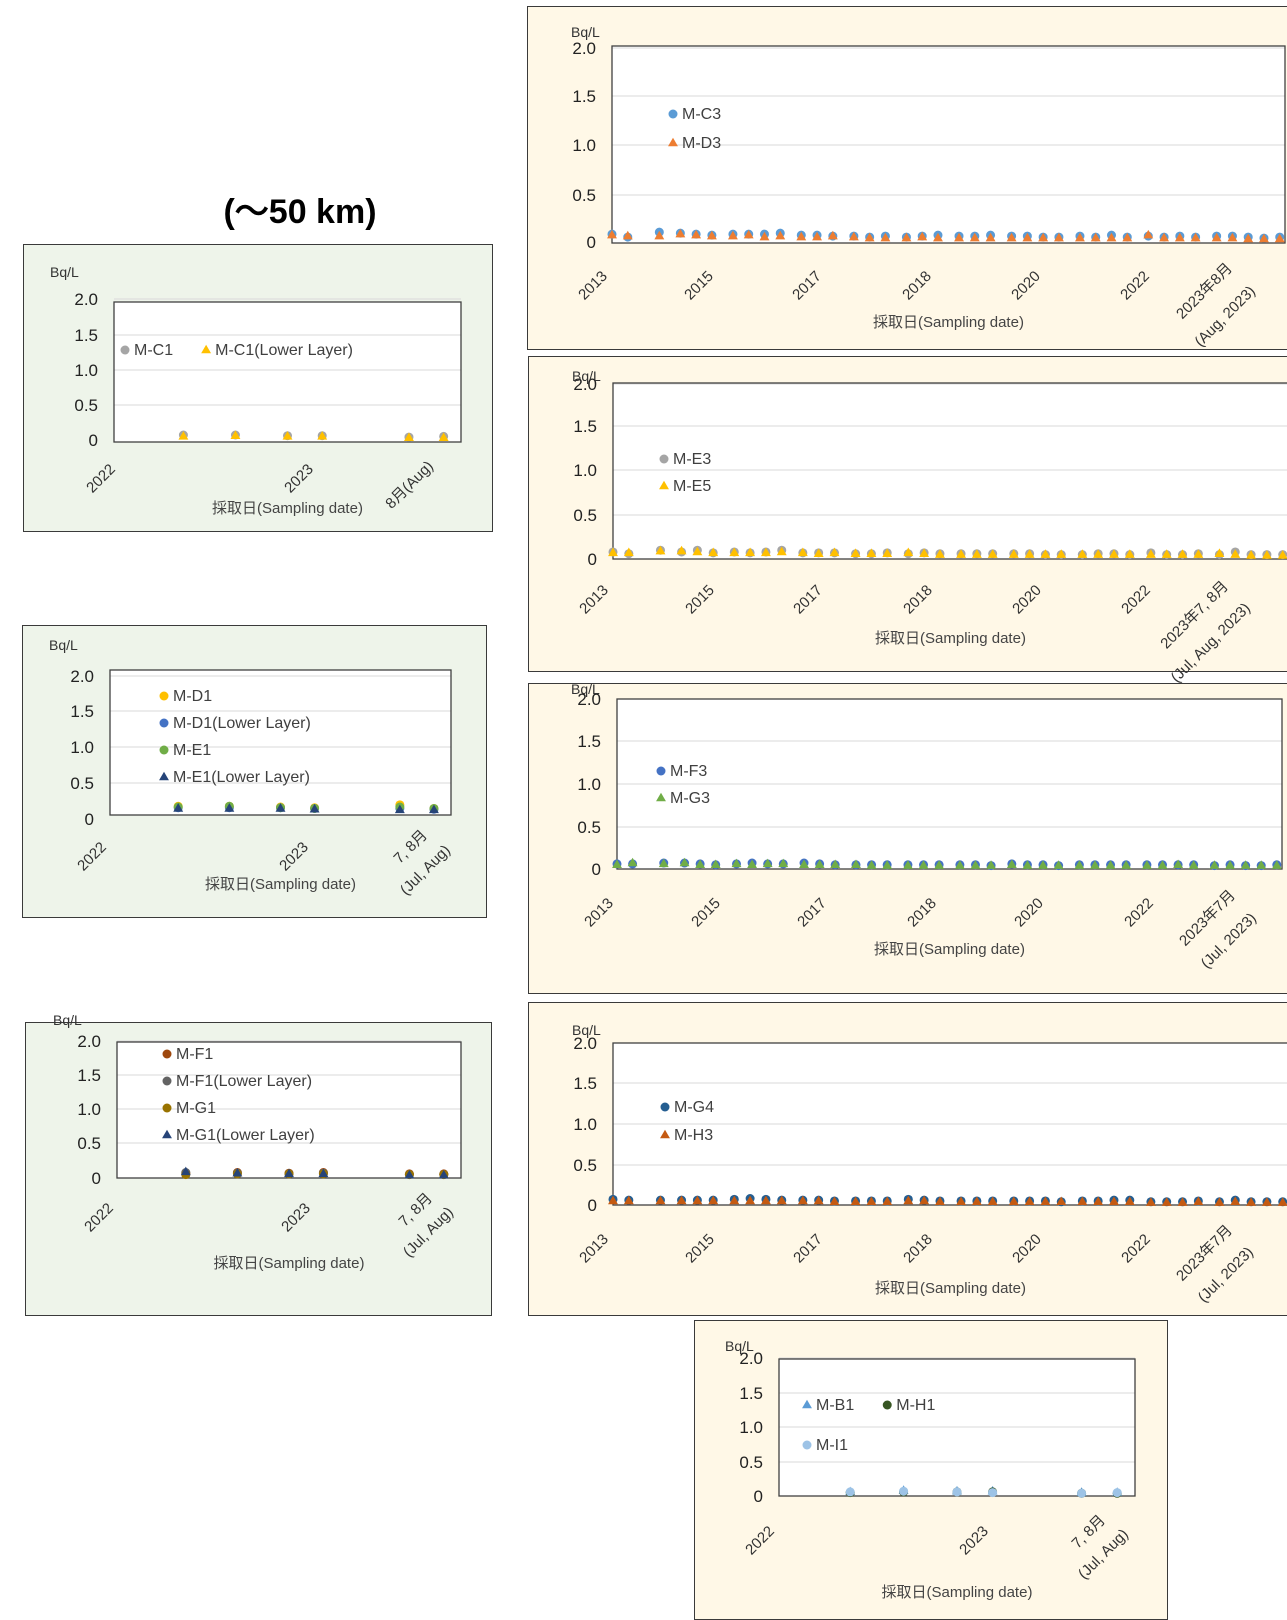 The width and height of the screenshot is (1287, 1620). What do you see at coordinates (688, 771) in the screenshot?
I see `legend-label: M-F3` at bounding box center [688, 771].